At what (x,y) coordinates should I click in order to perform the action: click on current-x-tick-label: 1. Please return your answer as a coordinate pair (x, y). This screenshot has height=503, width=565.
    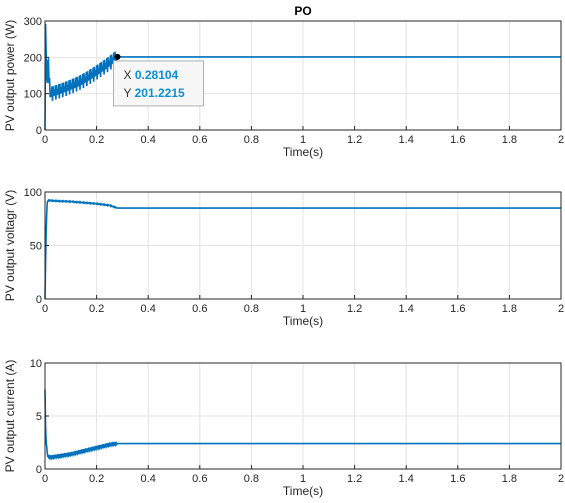
    Looking at the image, I should click on (303, 479).